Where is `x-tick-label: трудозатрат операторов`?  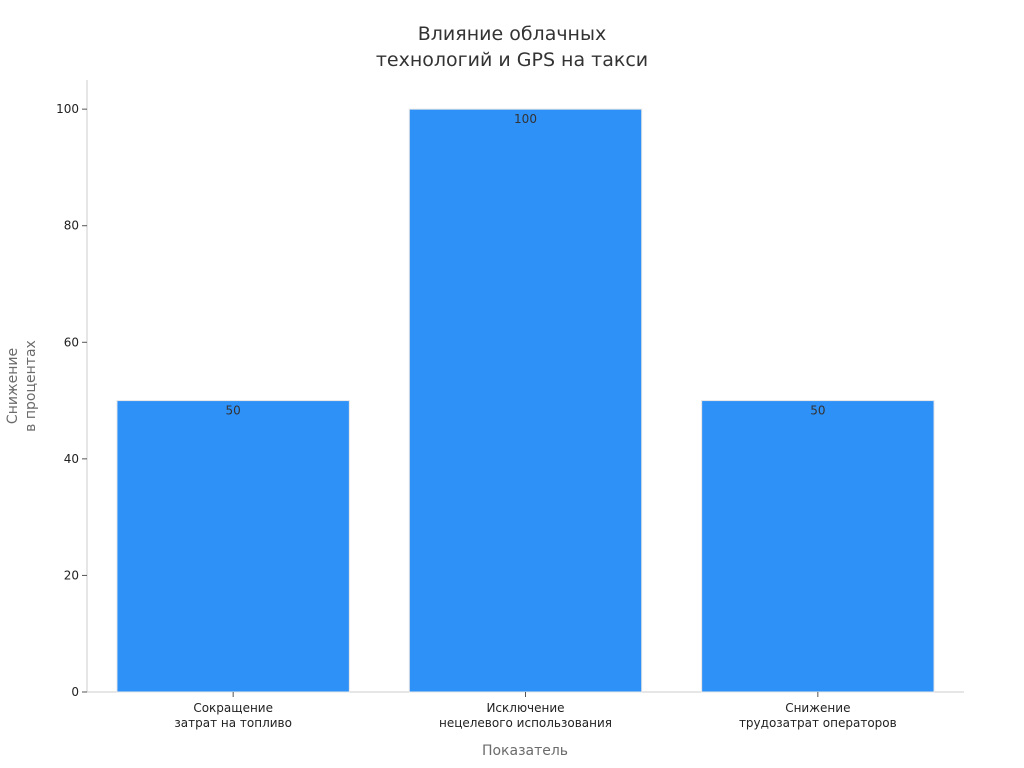 x-tick-label: трудозатрат операторов is located at coordinates (818, 723).